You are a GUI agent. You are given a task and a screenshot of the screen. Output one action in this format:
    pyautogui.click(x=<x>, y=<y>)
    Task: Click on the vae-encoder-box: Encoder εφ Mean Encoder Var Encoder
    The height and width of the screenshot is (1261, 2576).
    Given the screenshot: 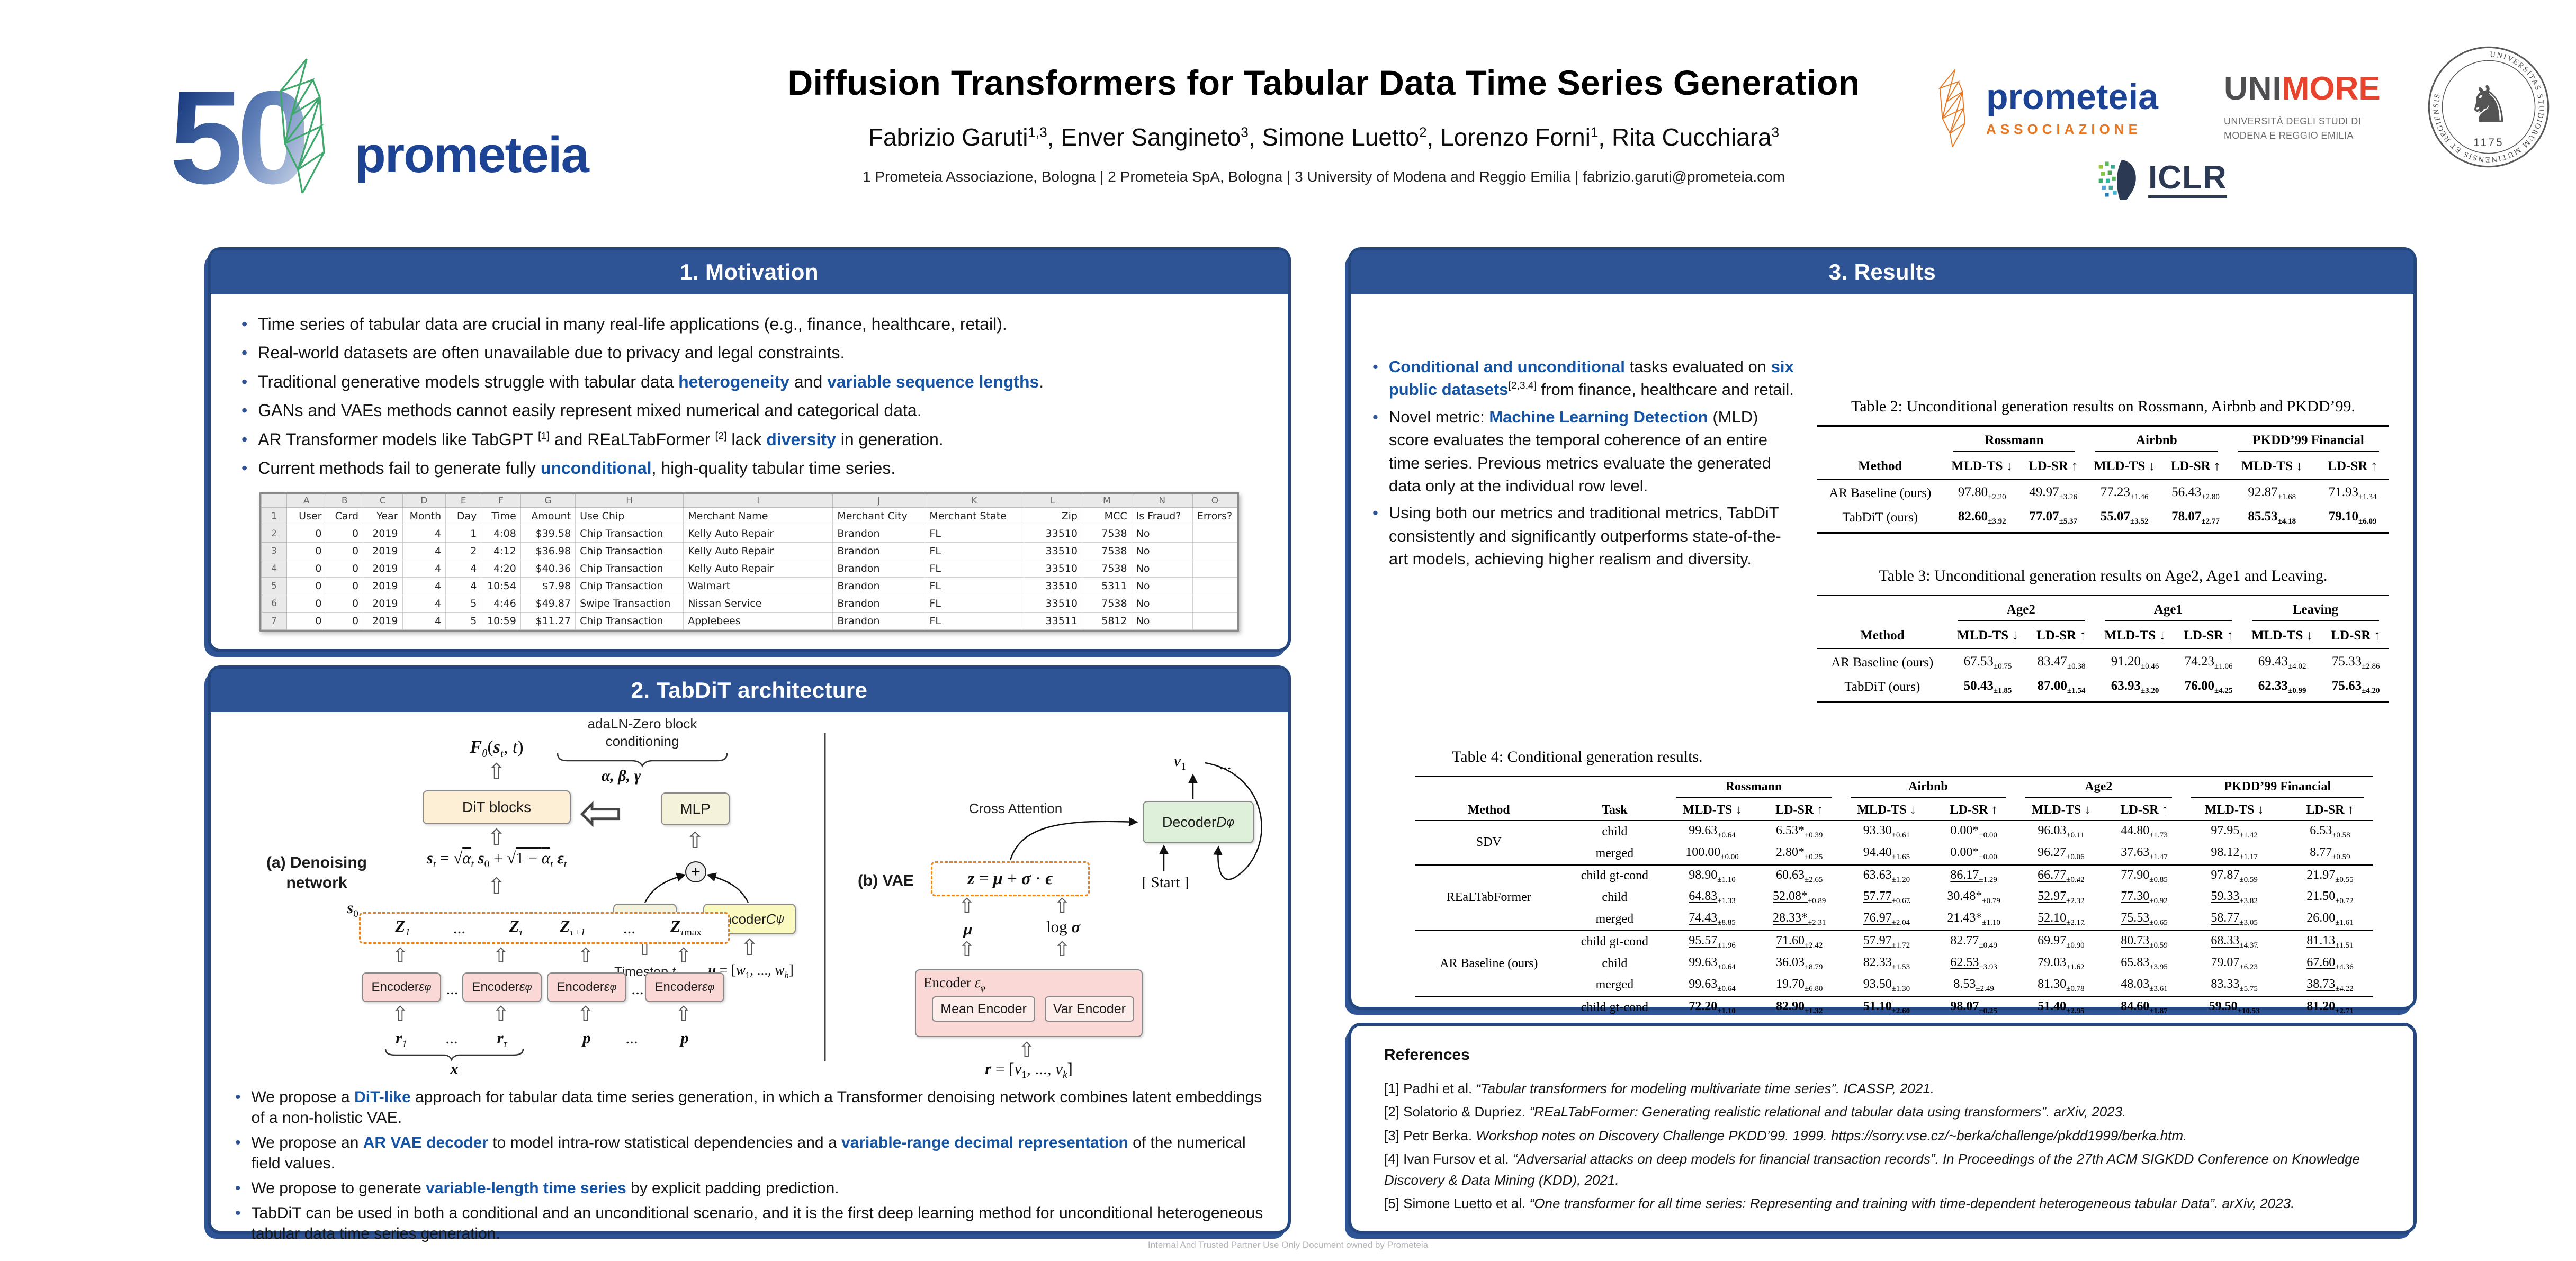 What is the action you would take?
    pyautogui.click(x=1029, y=1003)
    